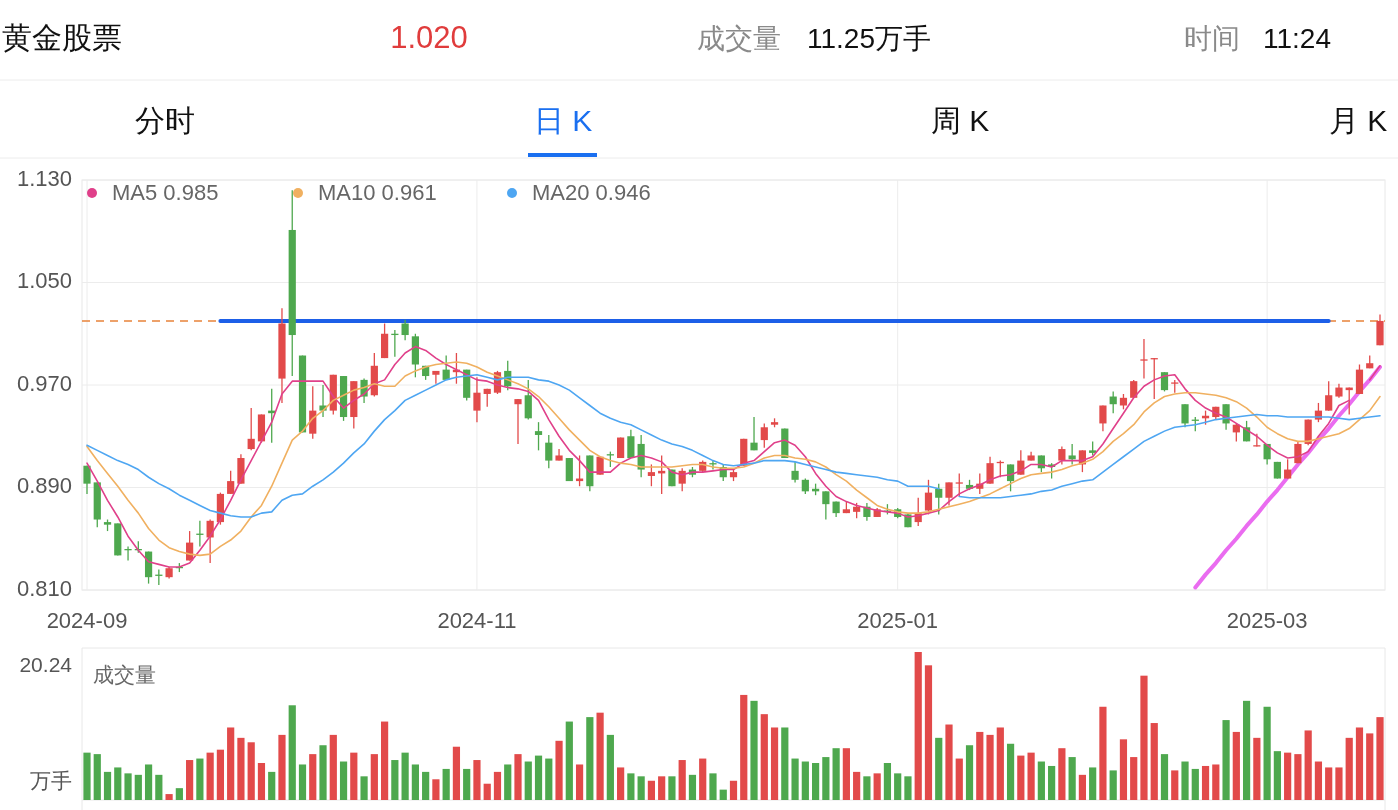 This screenshot has height=810, width=1398. What do you see at coordinates (1212, 38) in the screenshot?
I see `text: 时间` at bounding box center [1212, 38].